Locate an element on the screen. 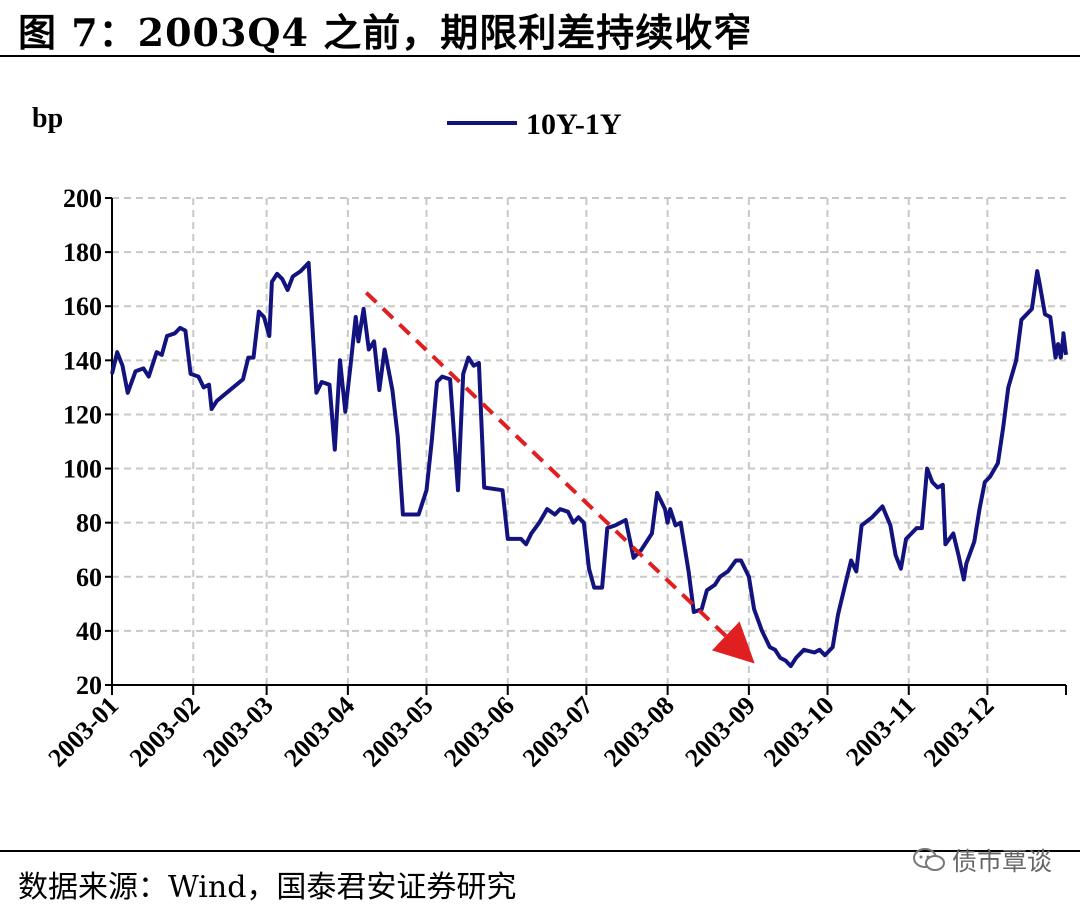  legend-label-10y-1y: 10Y-1Y is located at coordinates (574, 124).